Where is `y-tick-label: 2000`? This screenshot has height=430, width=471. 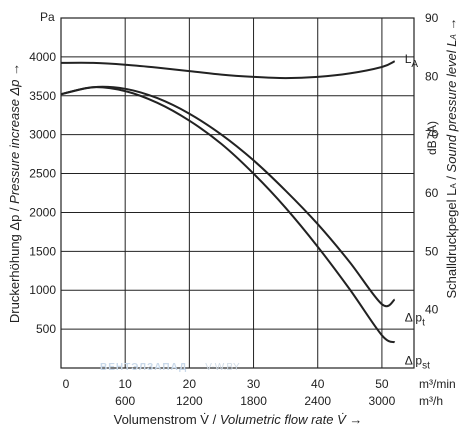 y-tick-label: 2000 is located at coordinates (42, 212).